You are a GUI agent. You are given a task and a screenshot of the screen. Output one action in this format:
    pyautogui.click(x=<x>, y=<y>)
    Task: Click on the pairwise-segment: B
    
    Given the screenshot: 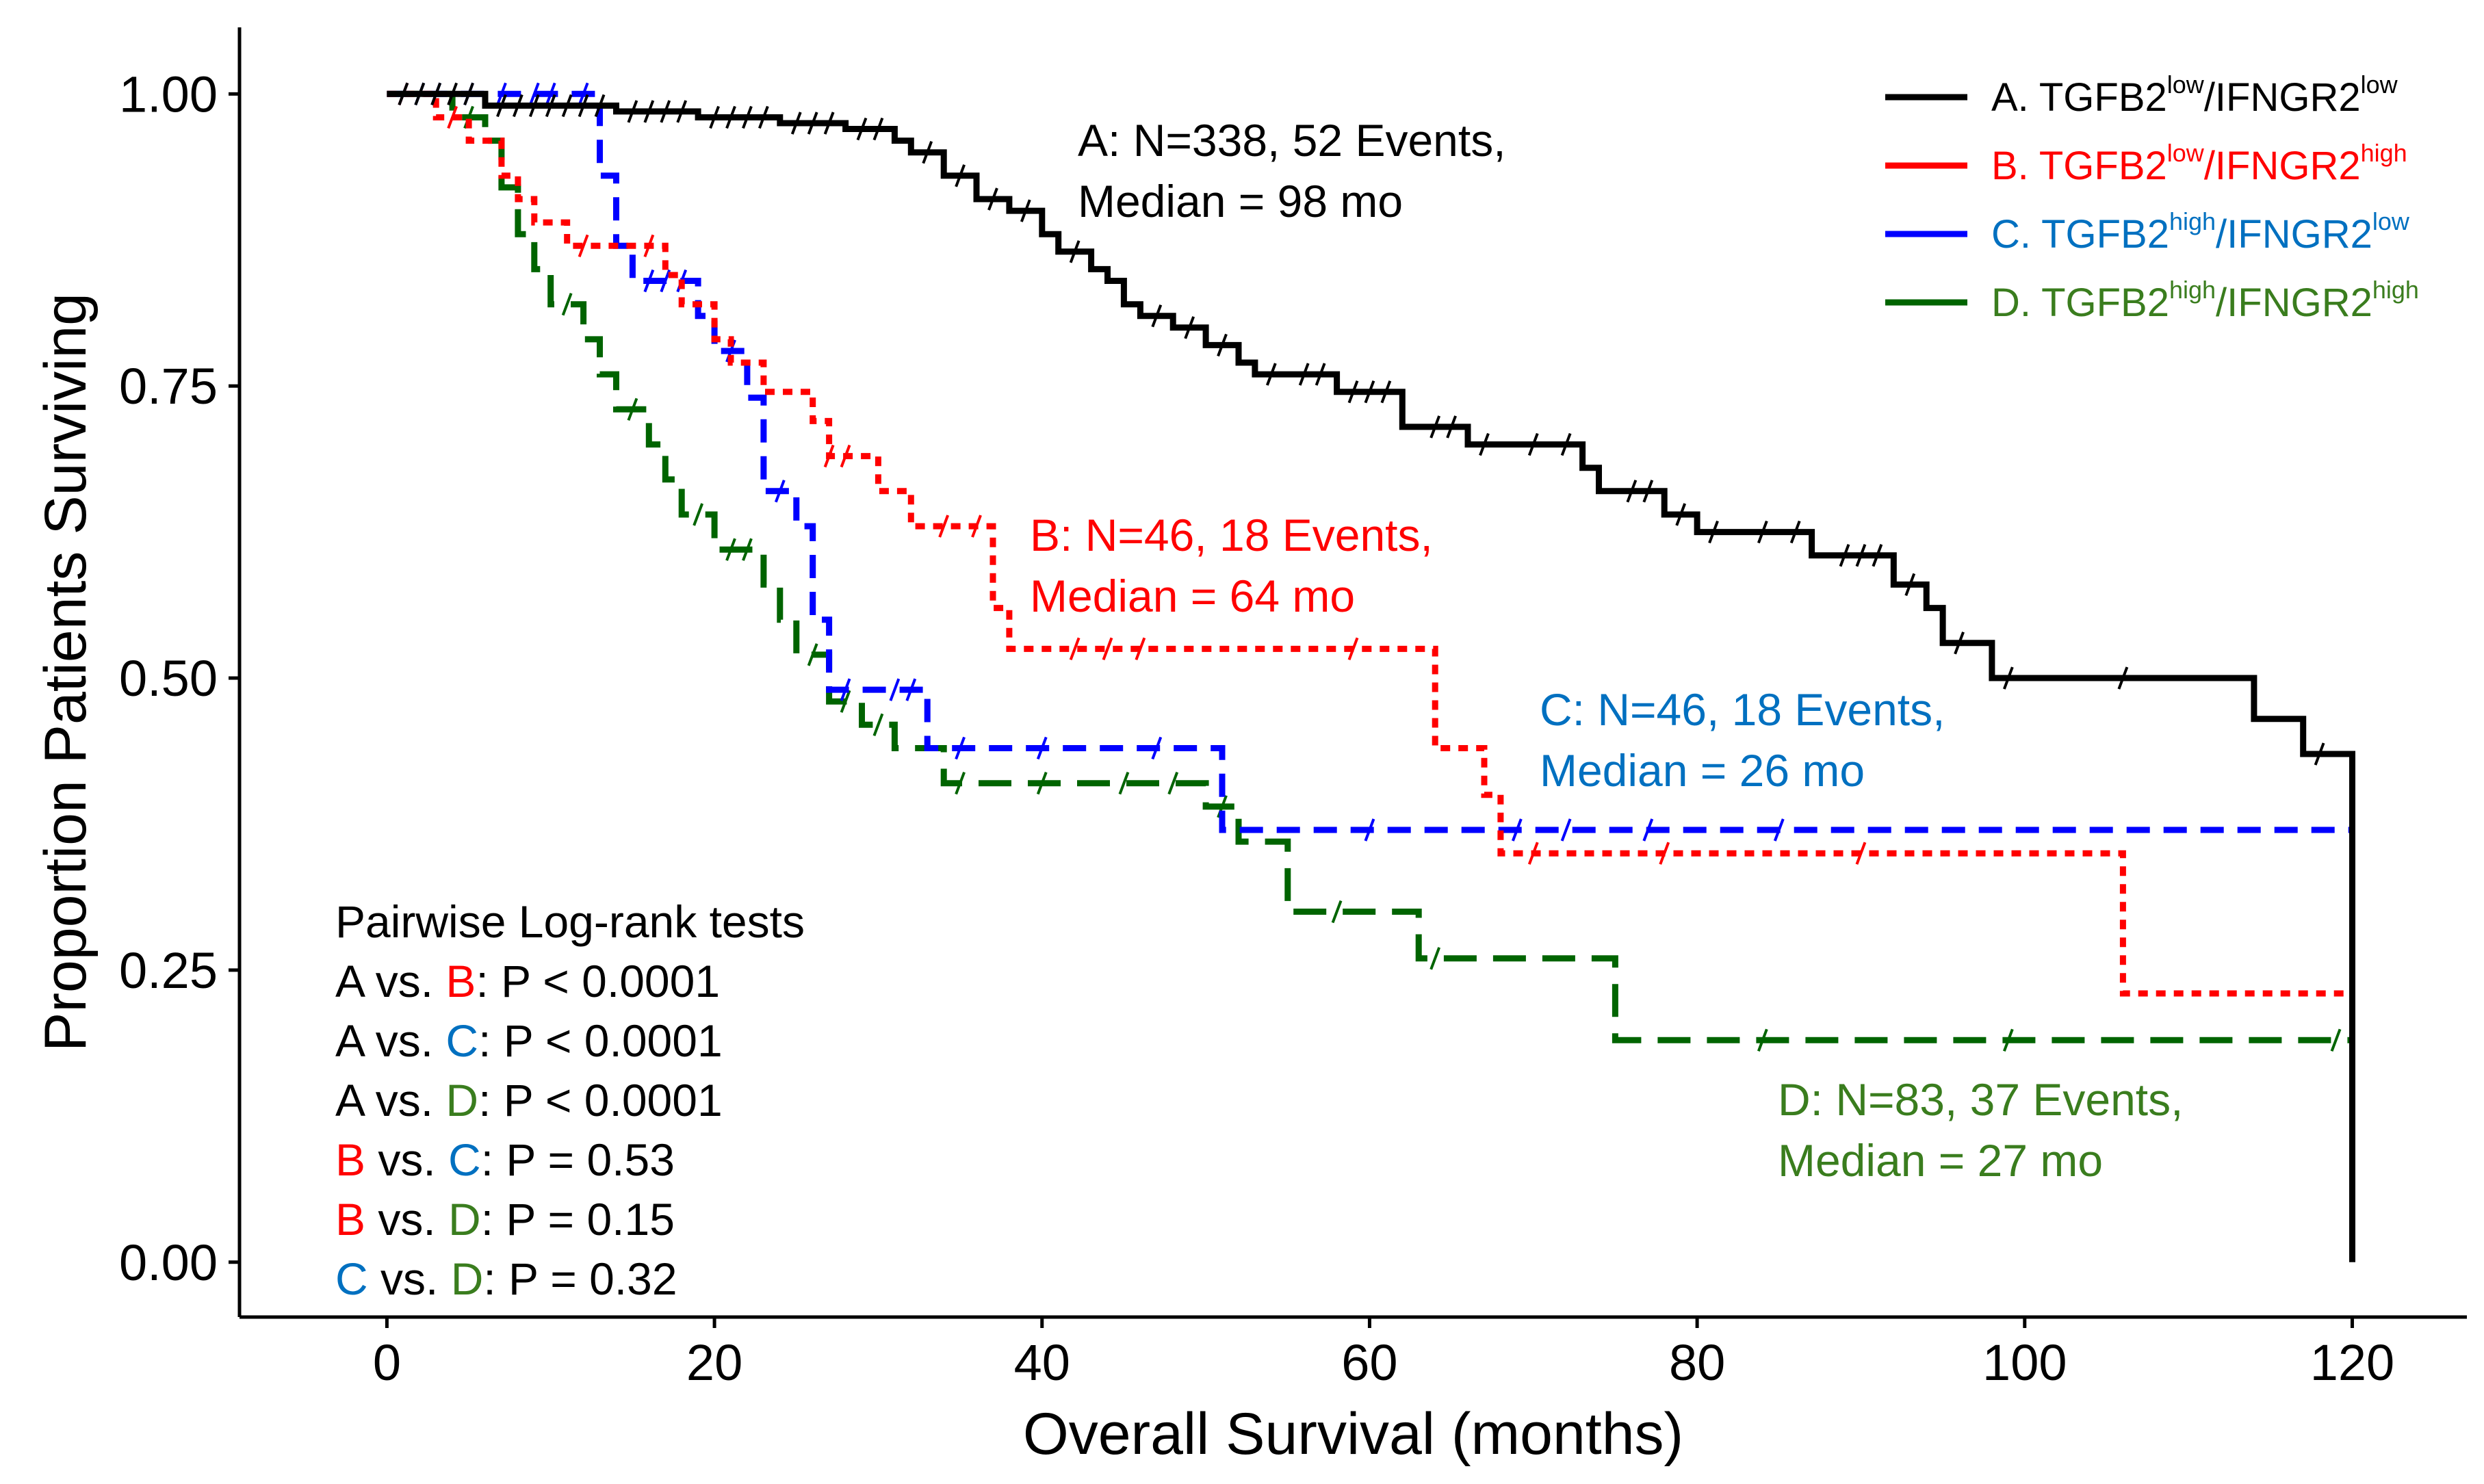 What is the action you would take?
    pyautogui.click(x=350, y=1219)
    